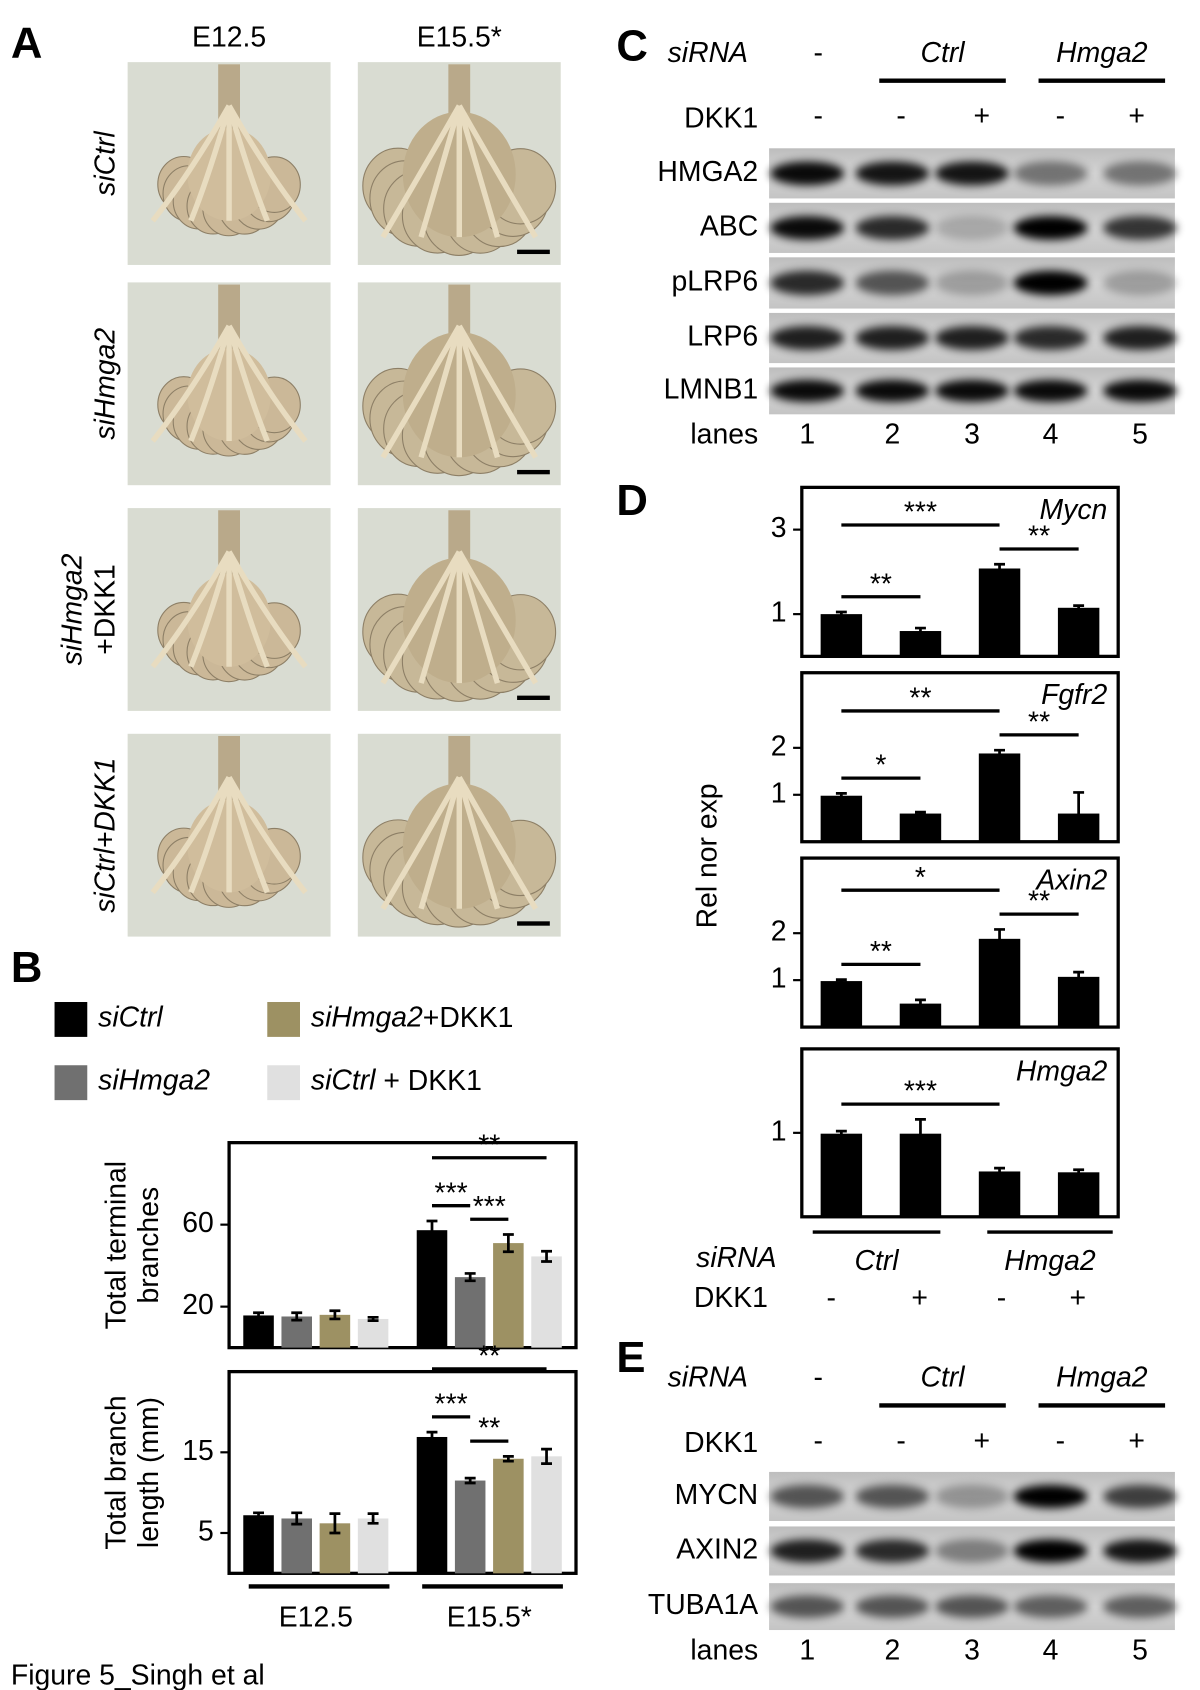 This screenshot has height=1690, width=1200. What do you see at coordinates (283, 1019) in the screenshot?
I see `legend-swatch` at bounding box center [283, 1019].